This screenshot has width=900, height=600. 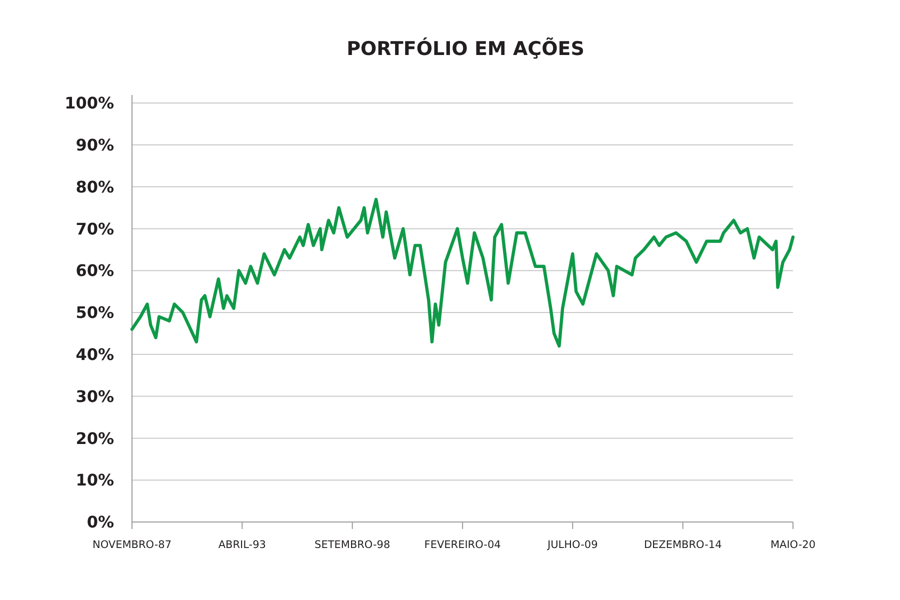 I want to click on y-tick-label: 50%, so click(x=95, y=312).